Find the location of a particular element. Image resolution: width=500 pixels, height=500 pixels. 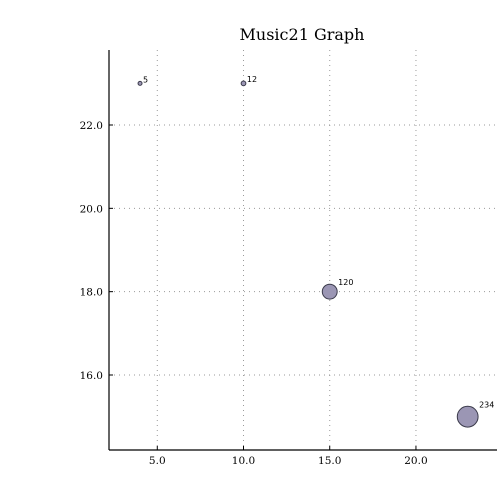

y-tick-label: 20.0 is located at coordinates (91, 209).